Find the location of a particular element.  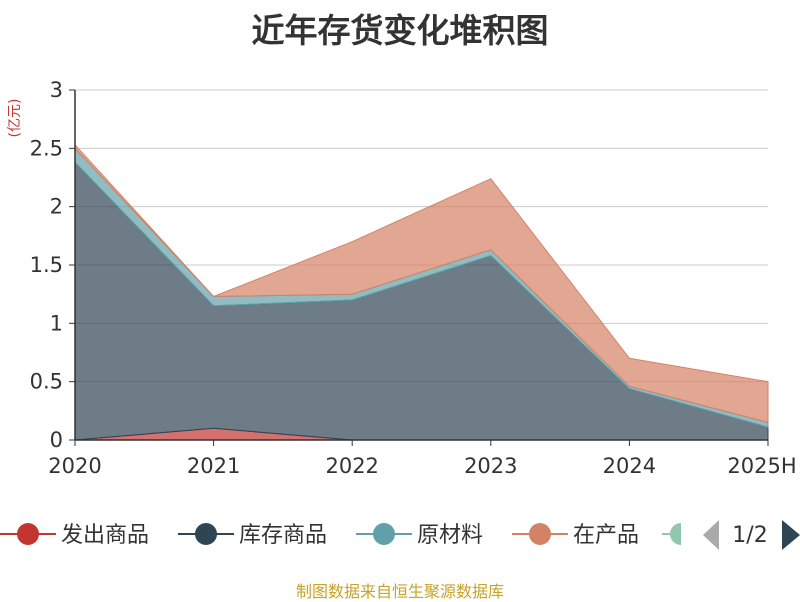

x-tick-label: 2025H is located at coordinates (761, 466).